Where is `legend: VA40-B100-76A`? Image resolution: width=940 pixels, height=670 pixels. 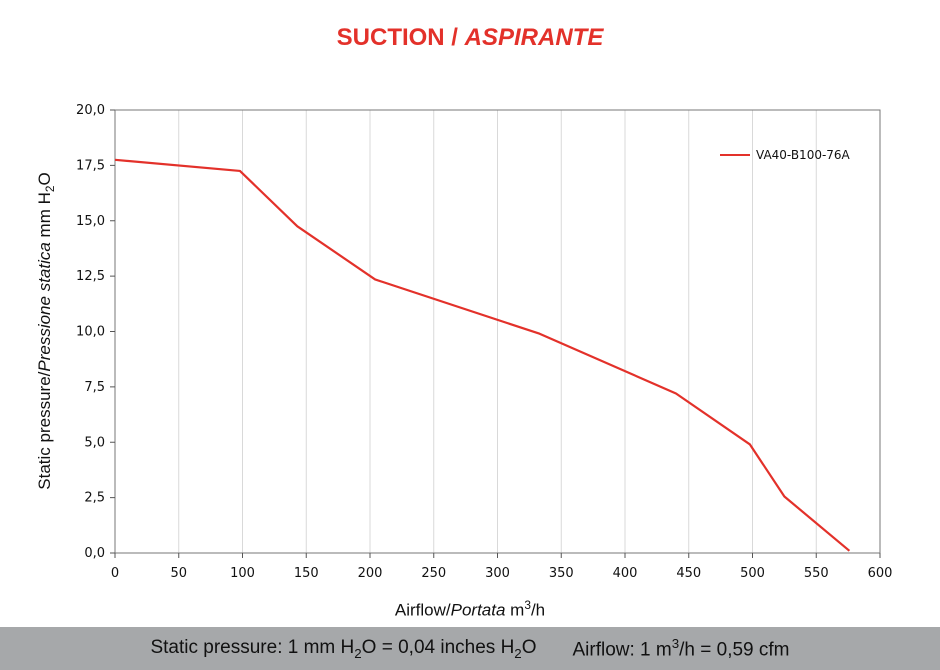 legend: VA40-B100-76A is located at coordinates (785, 155).